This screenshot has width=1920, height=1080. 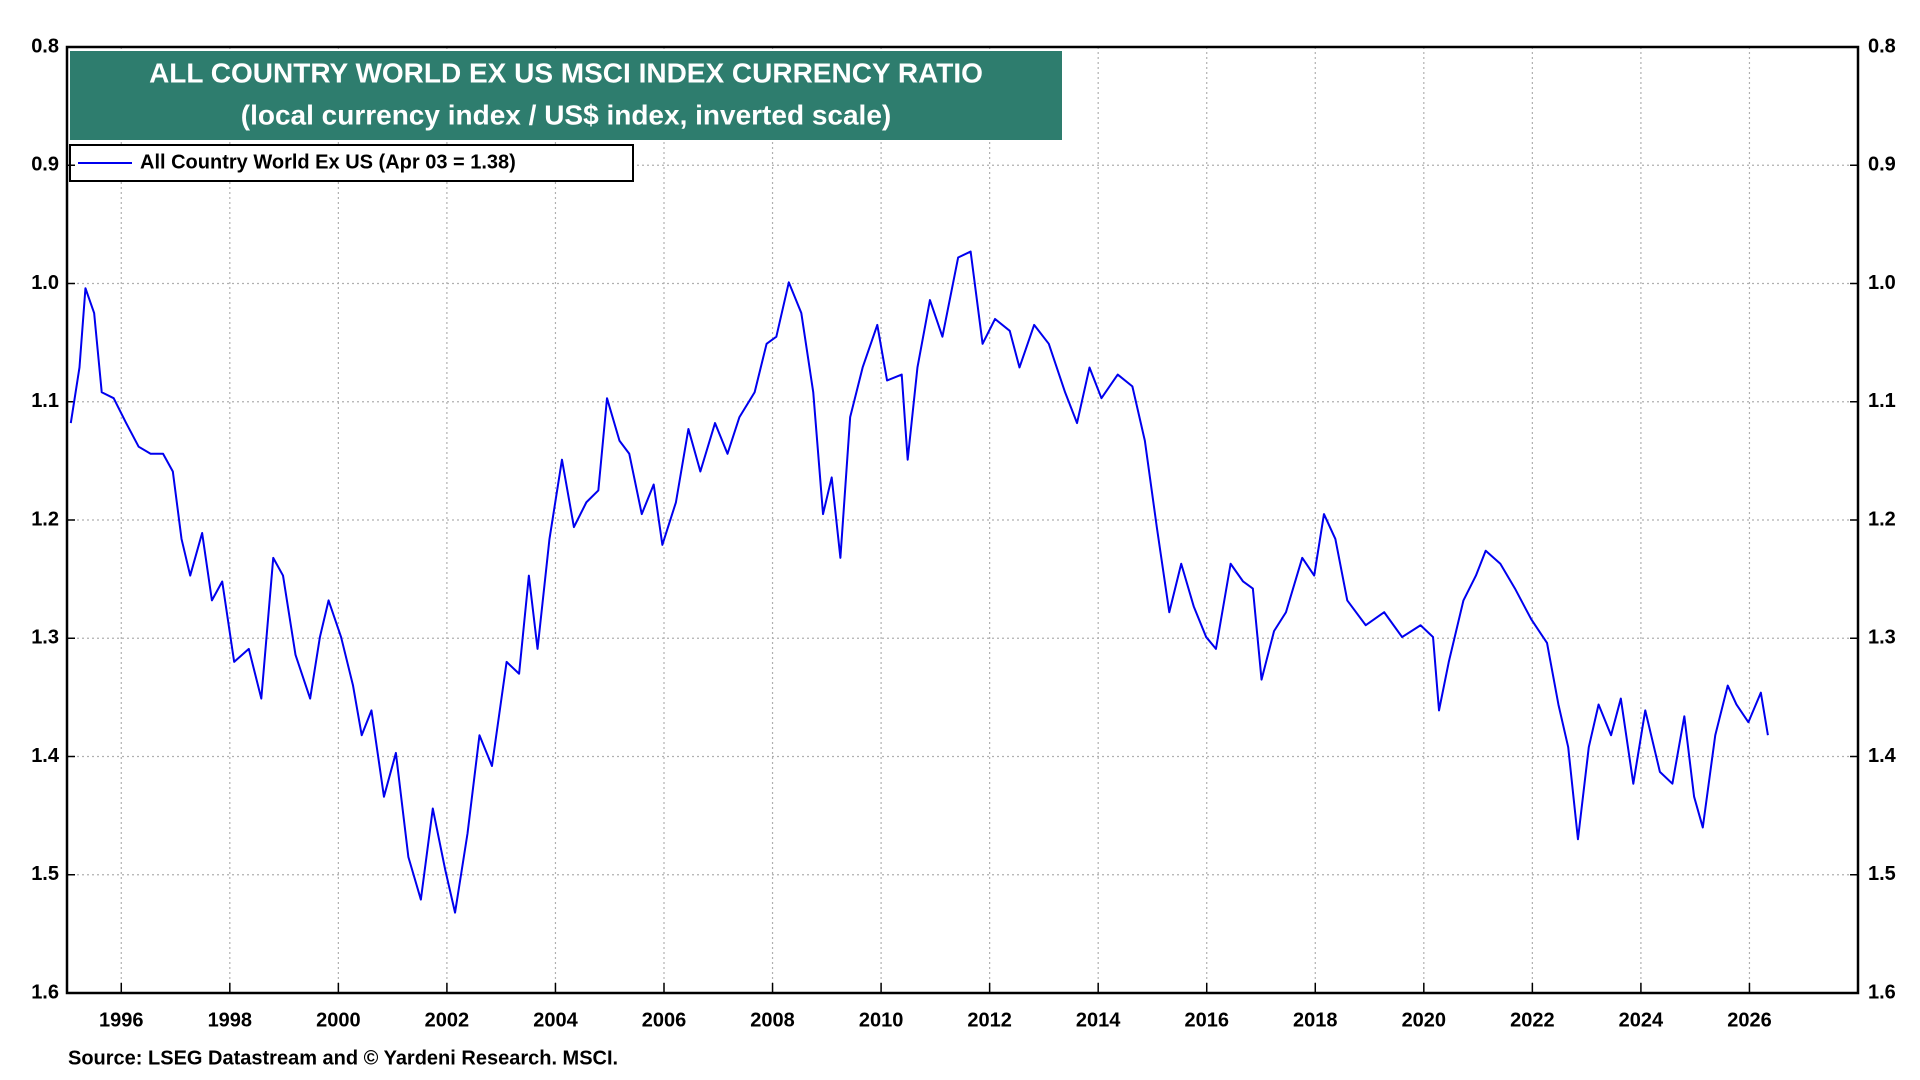 What do you see at coordinates (1315, 1020) in the screenshot?
I see `x-tick-label: 2018` at bounding box center [1315, 1020].